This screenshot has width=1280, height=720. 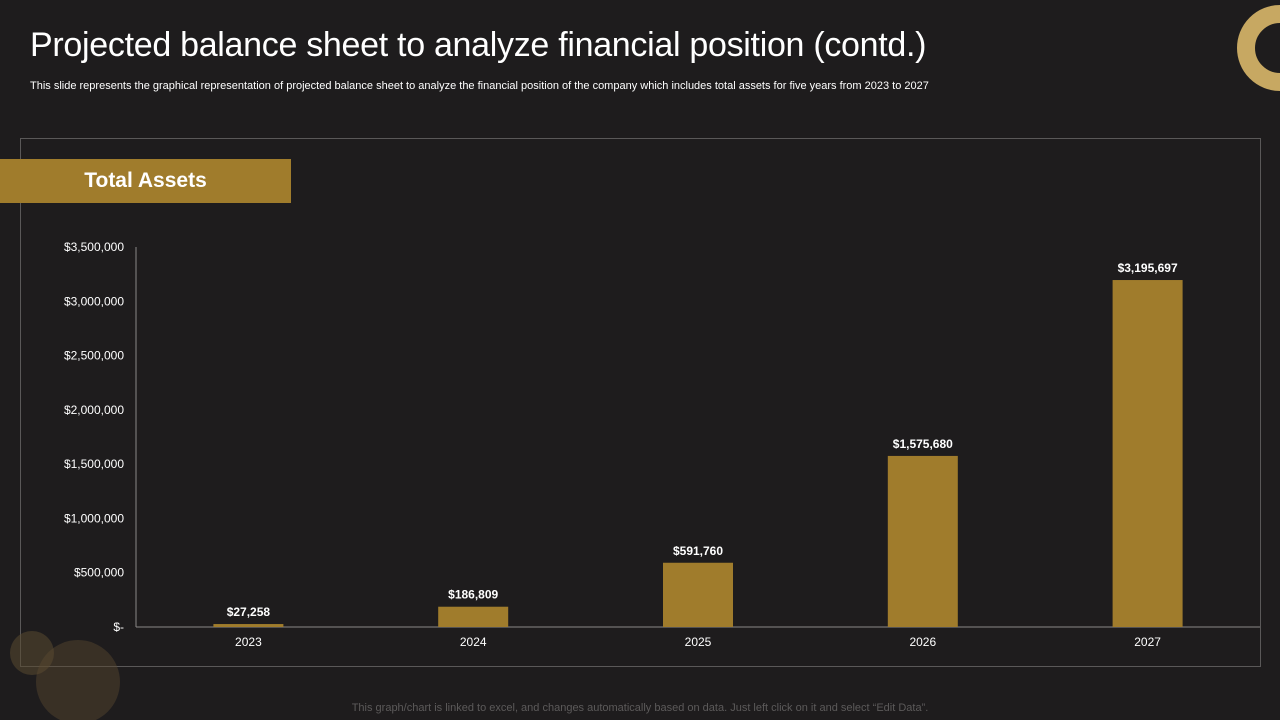 What do you see at coordinates (248, 642) in the screenshot?
I see `x-tick-label-2023: 2023` at bounding box center [248, 642].